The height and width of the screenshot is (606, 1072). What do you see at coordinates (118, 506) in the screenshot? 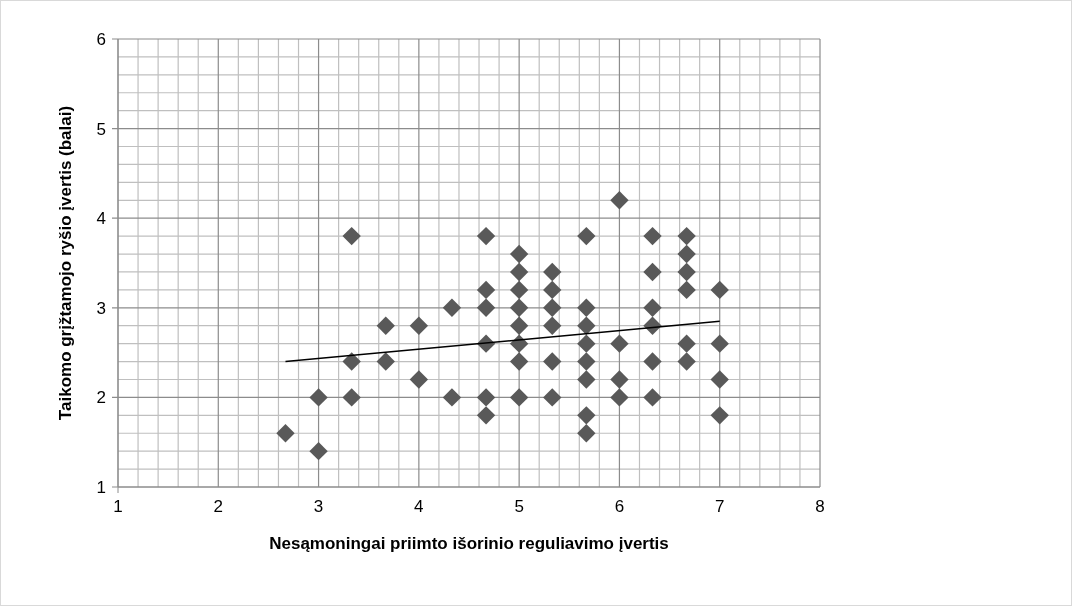
I see `x-tick-label: 1` at bounding box center [118, 506].